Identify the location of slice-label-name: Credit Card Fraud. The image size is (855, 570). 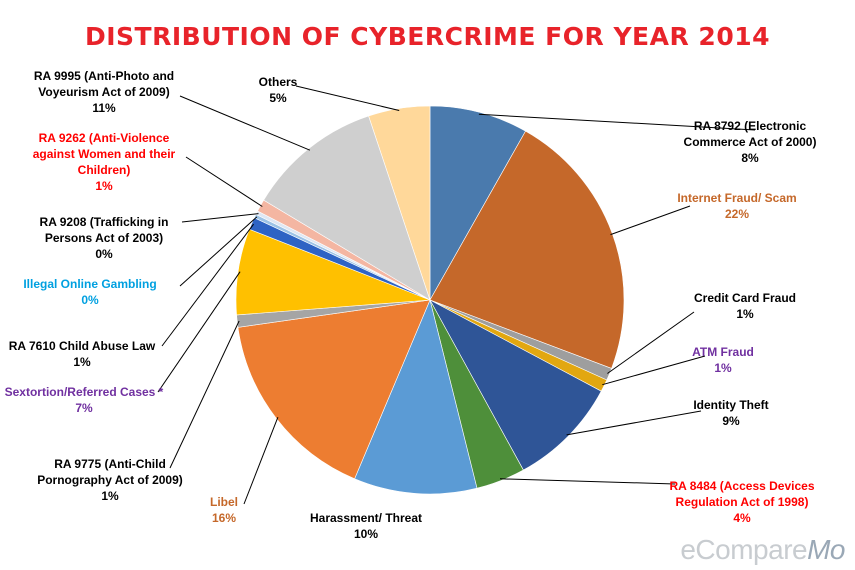
(744, 298).